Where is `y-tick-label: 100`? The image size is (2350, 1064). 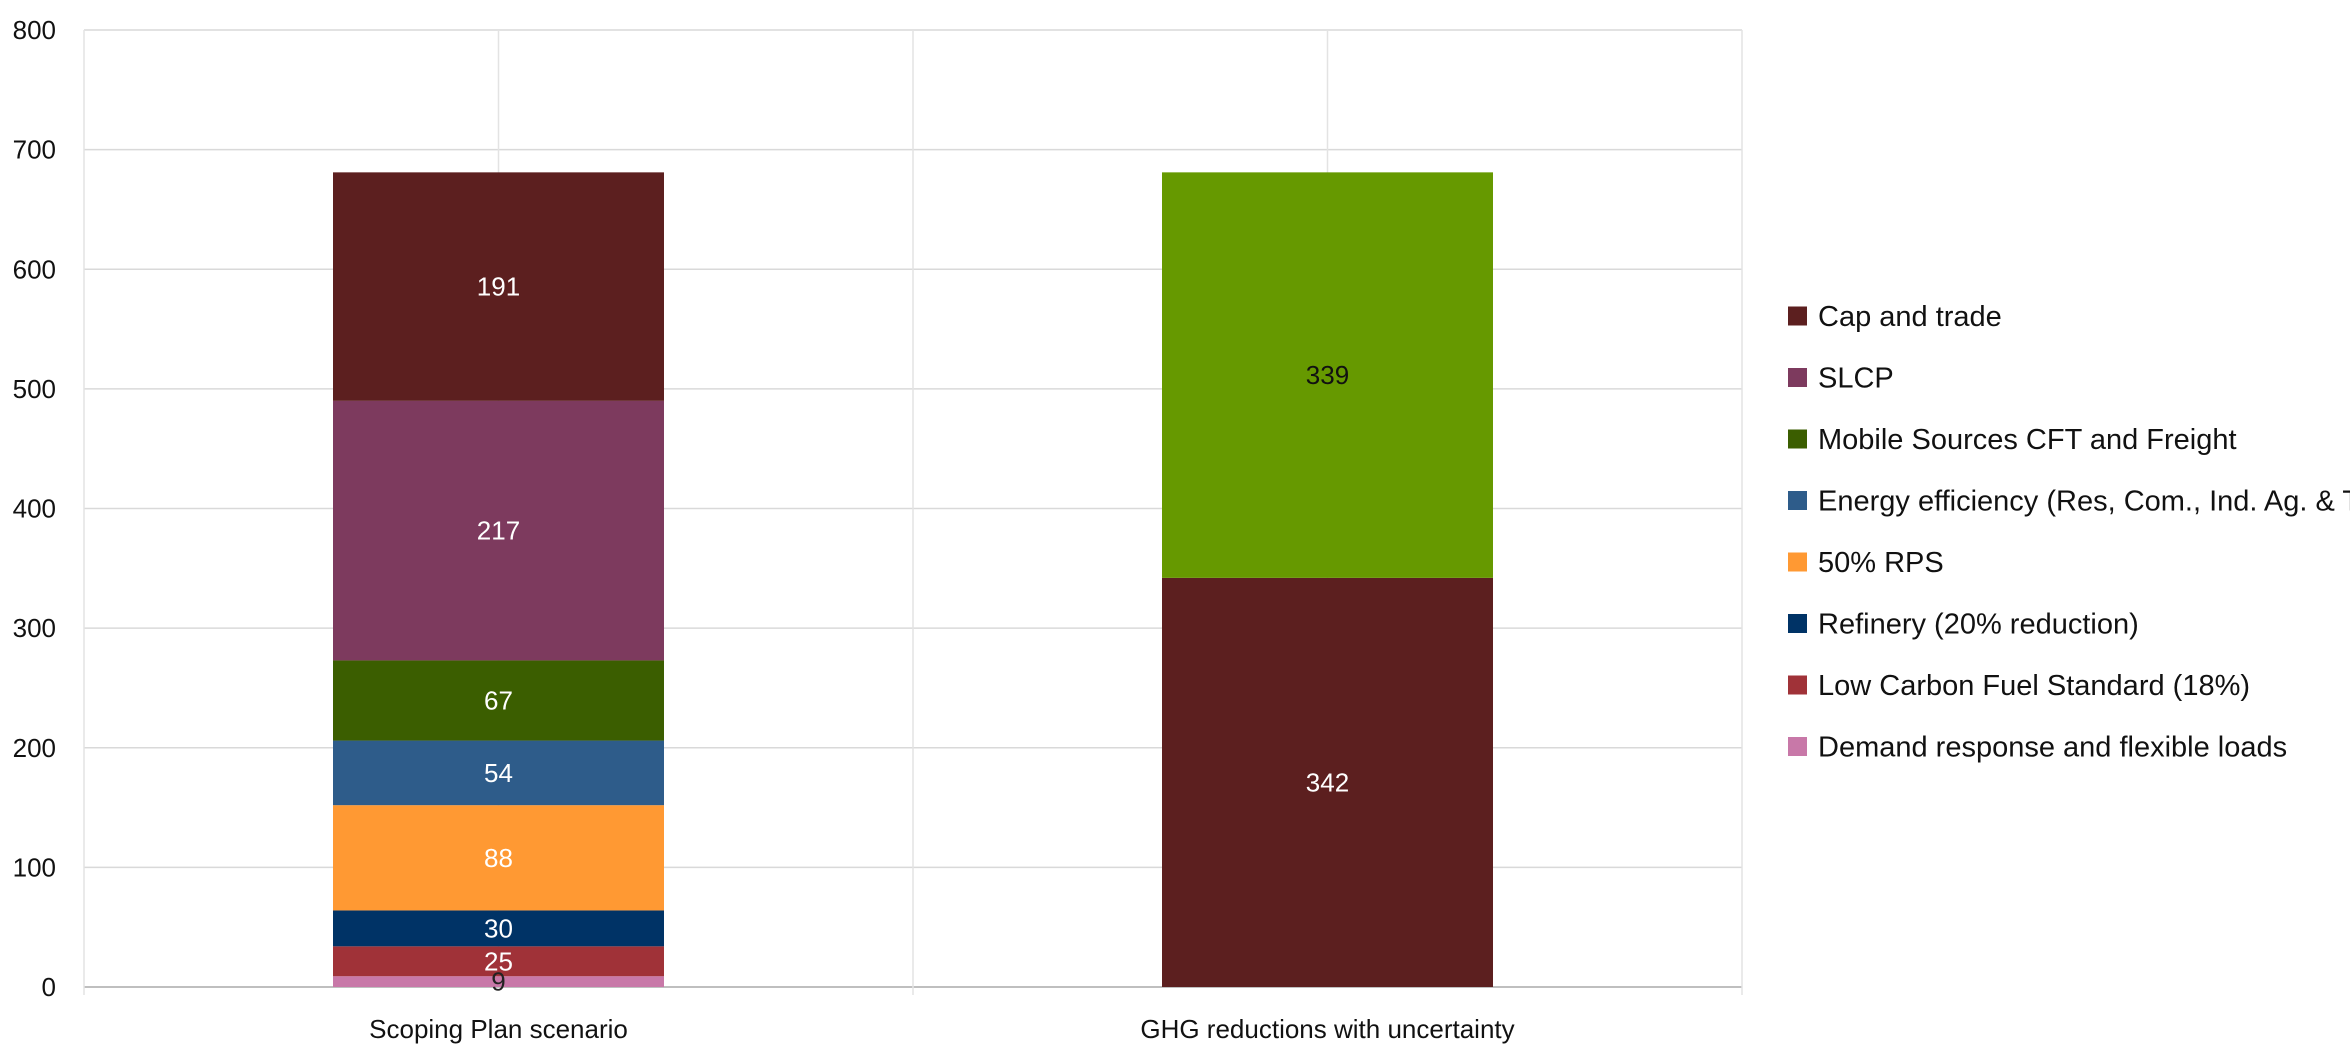
y-tick-label: 100 is located at coordinates (34, 867).